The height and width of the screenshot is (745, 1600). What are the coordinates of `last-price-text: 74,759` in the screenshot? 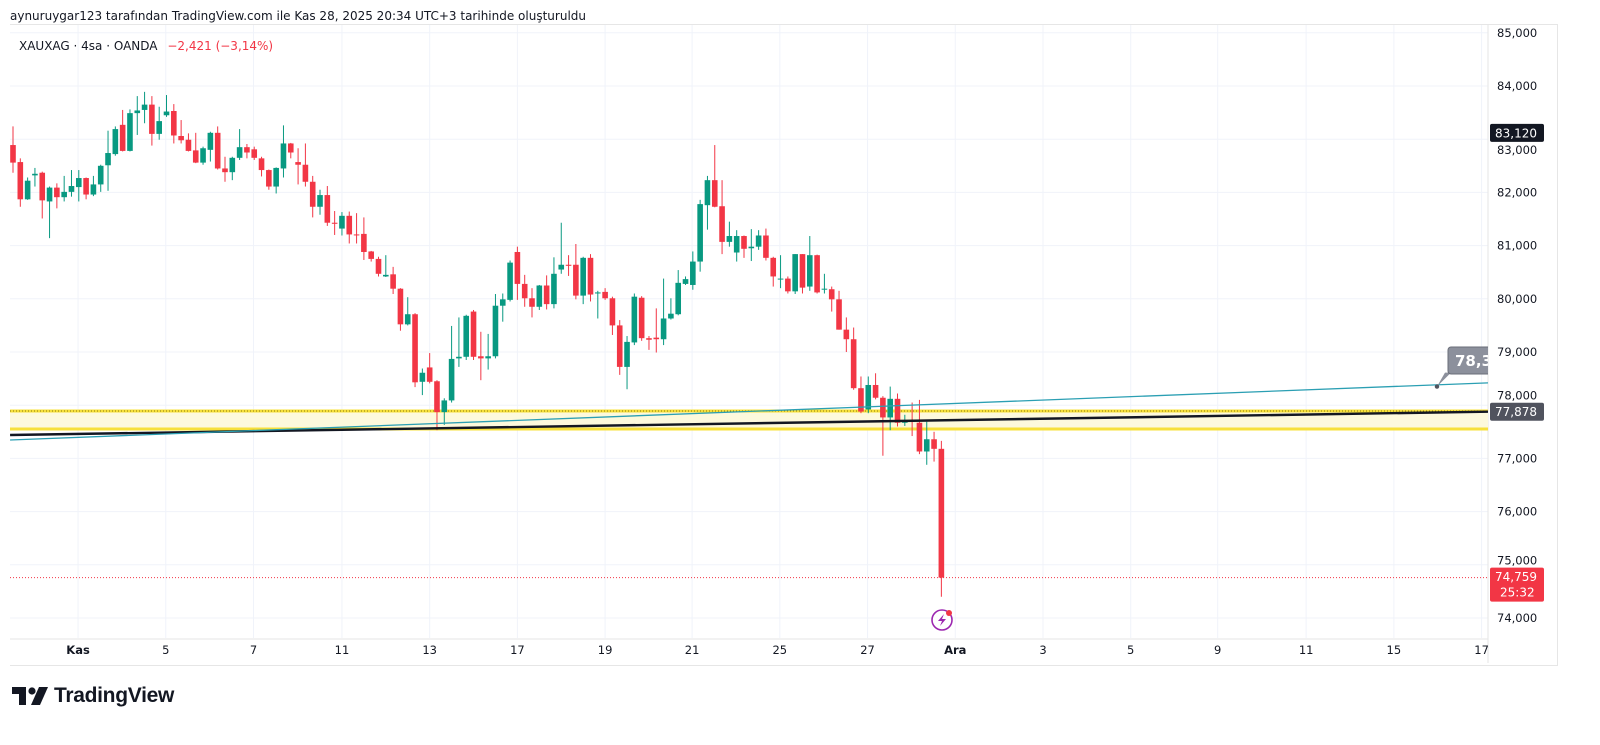 It's located at (1516, 577).